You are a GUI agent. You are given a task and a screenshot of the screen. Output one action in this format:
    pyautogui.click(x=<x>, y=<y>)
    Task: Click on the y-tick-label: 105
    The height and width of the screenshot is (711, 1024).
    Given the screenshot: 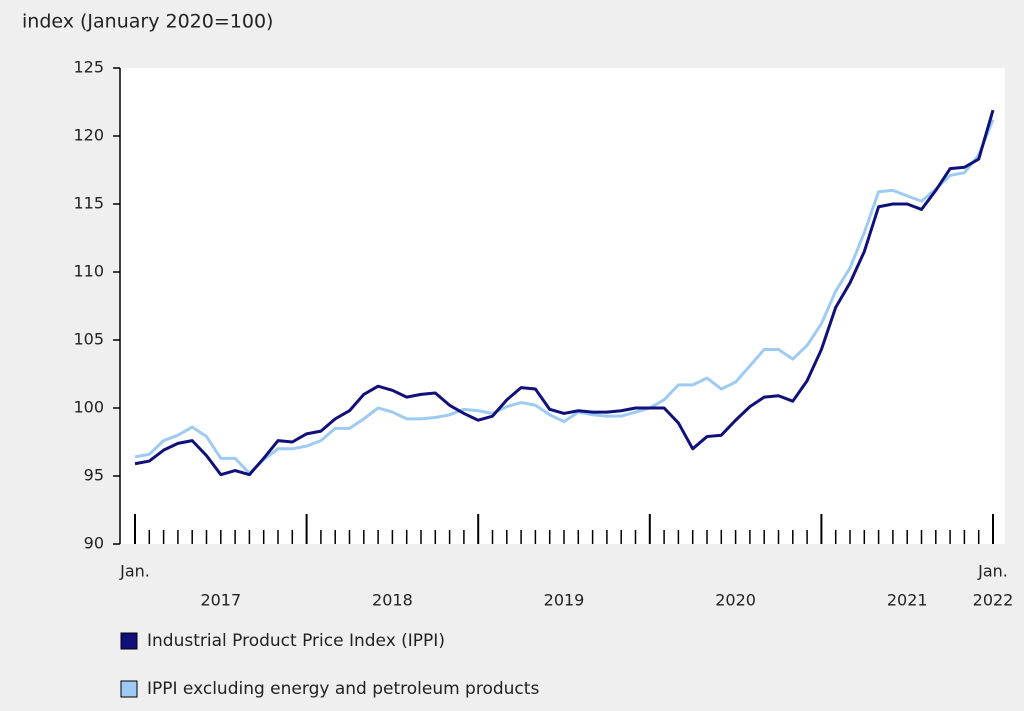 What is the action you would take?
    pyautogui.click(x=88, y=339)
    